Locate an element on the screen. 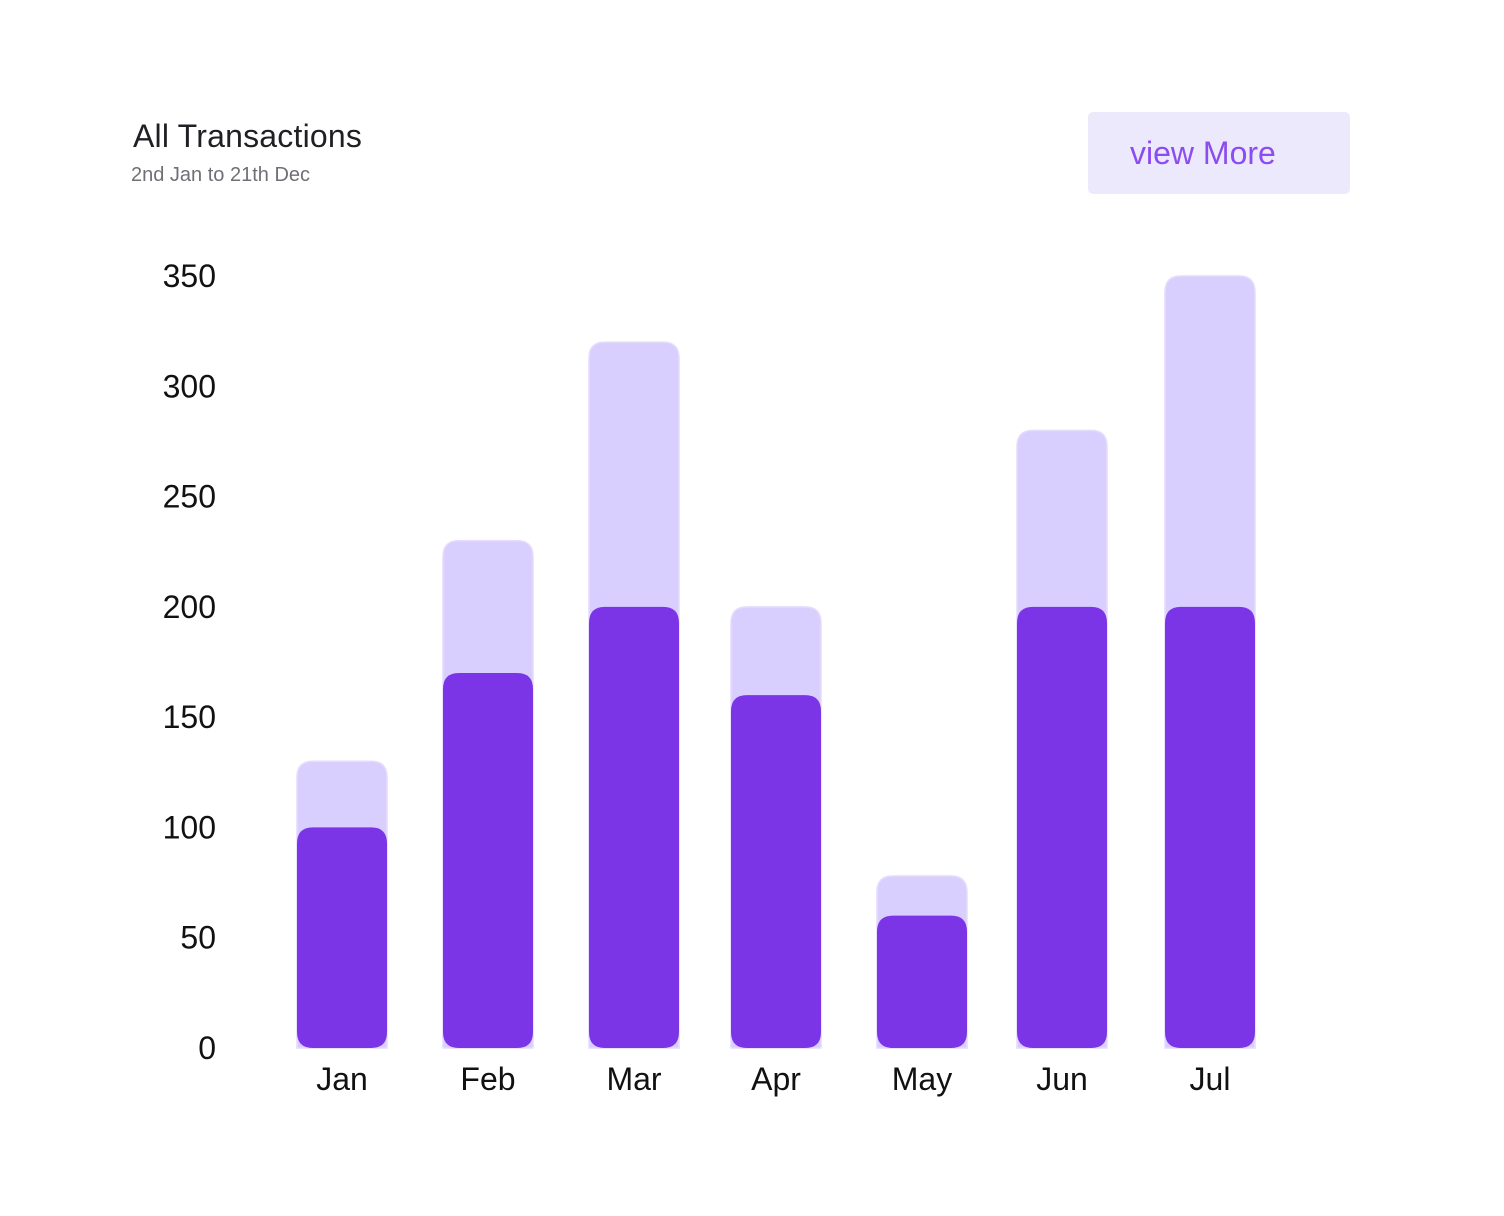  x-tick-label: Jan is located at coordinates (342, 1079).